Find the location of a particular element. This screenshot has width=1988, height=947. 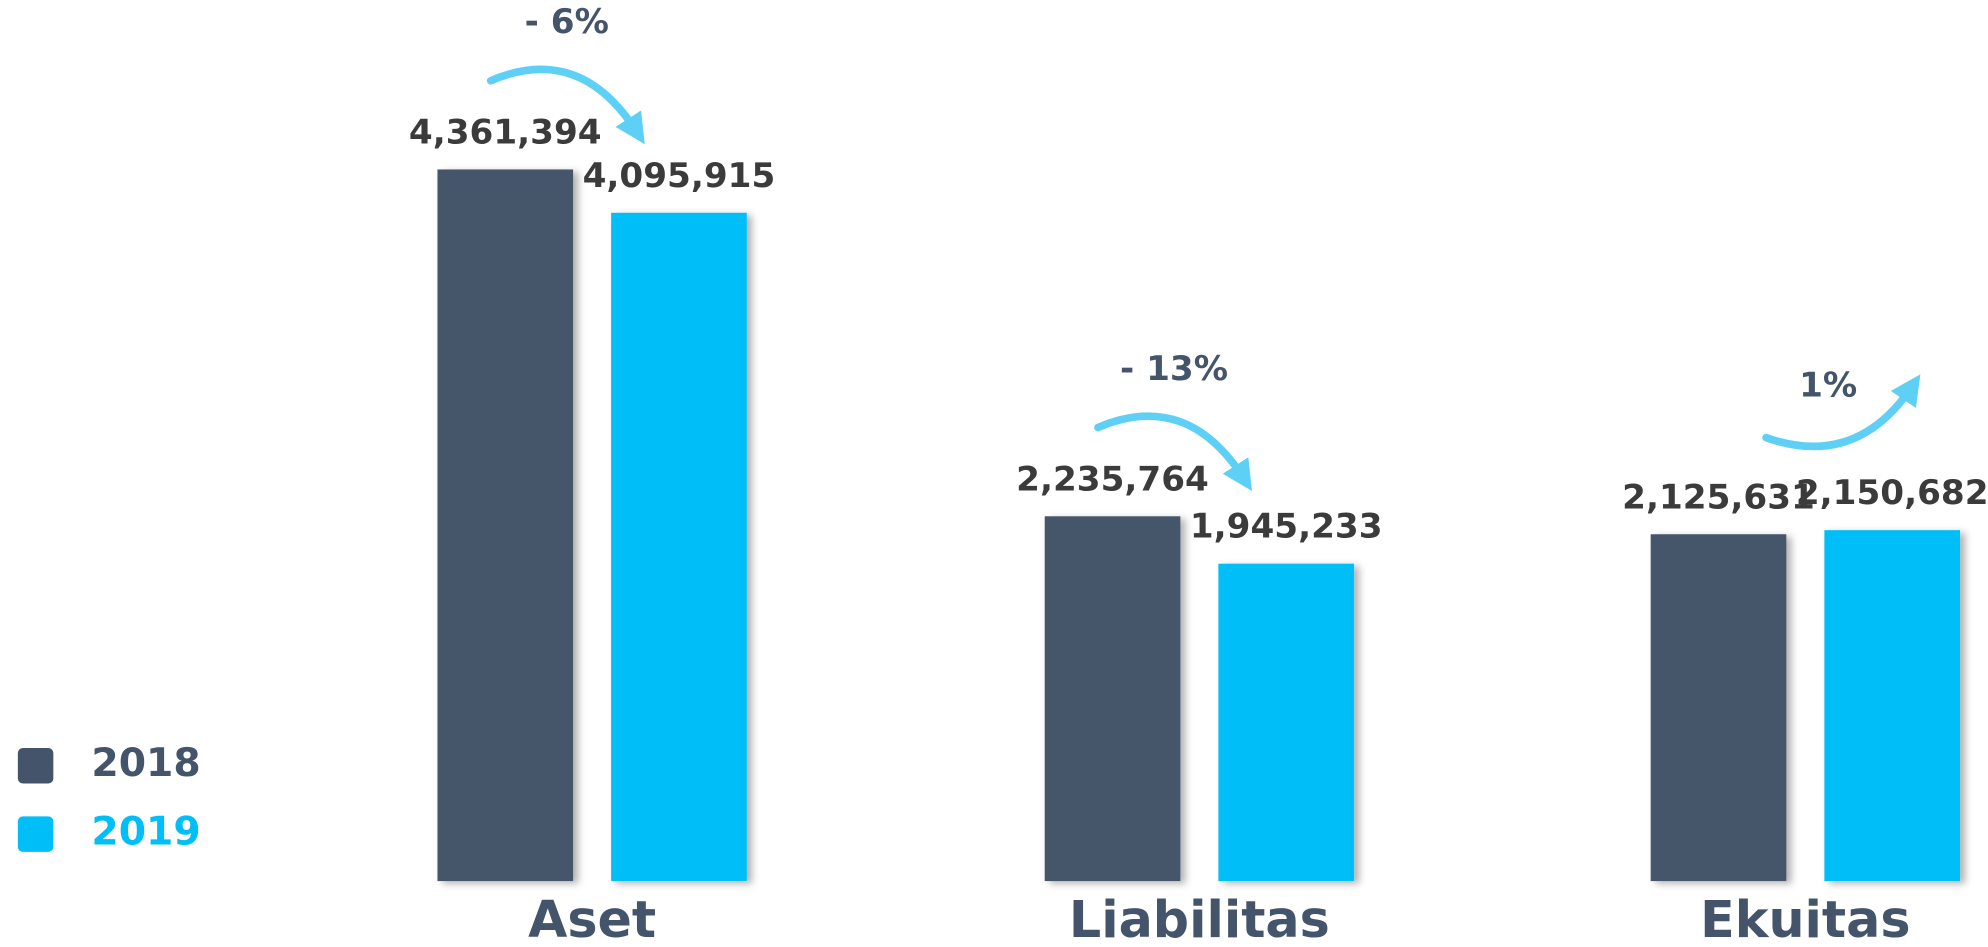

value-label: 4,361,394 is located at coordinates (505, 132).